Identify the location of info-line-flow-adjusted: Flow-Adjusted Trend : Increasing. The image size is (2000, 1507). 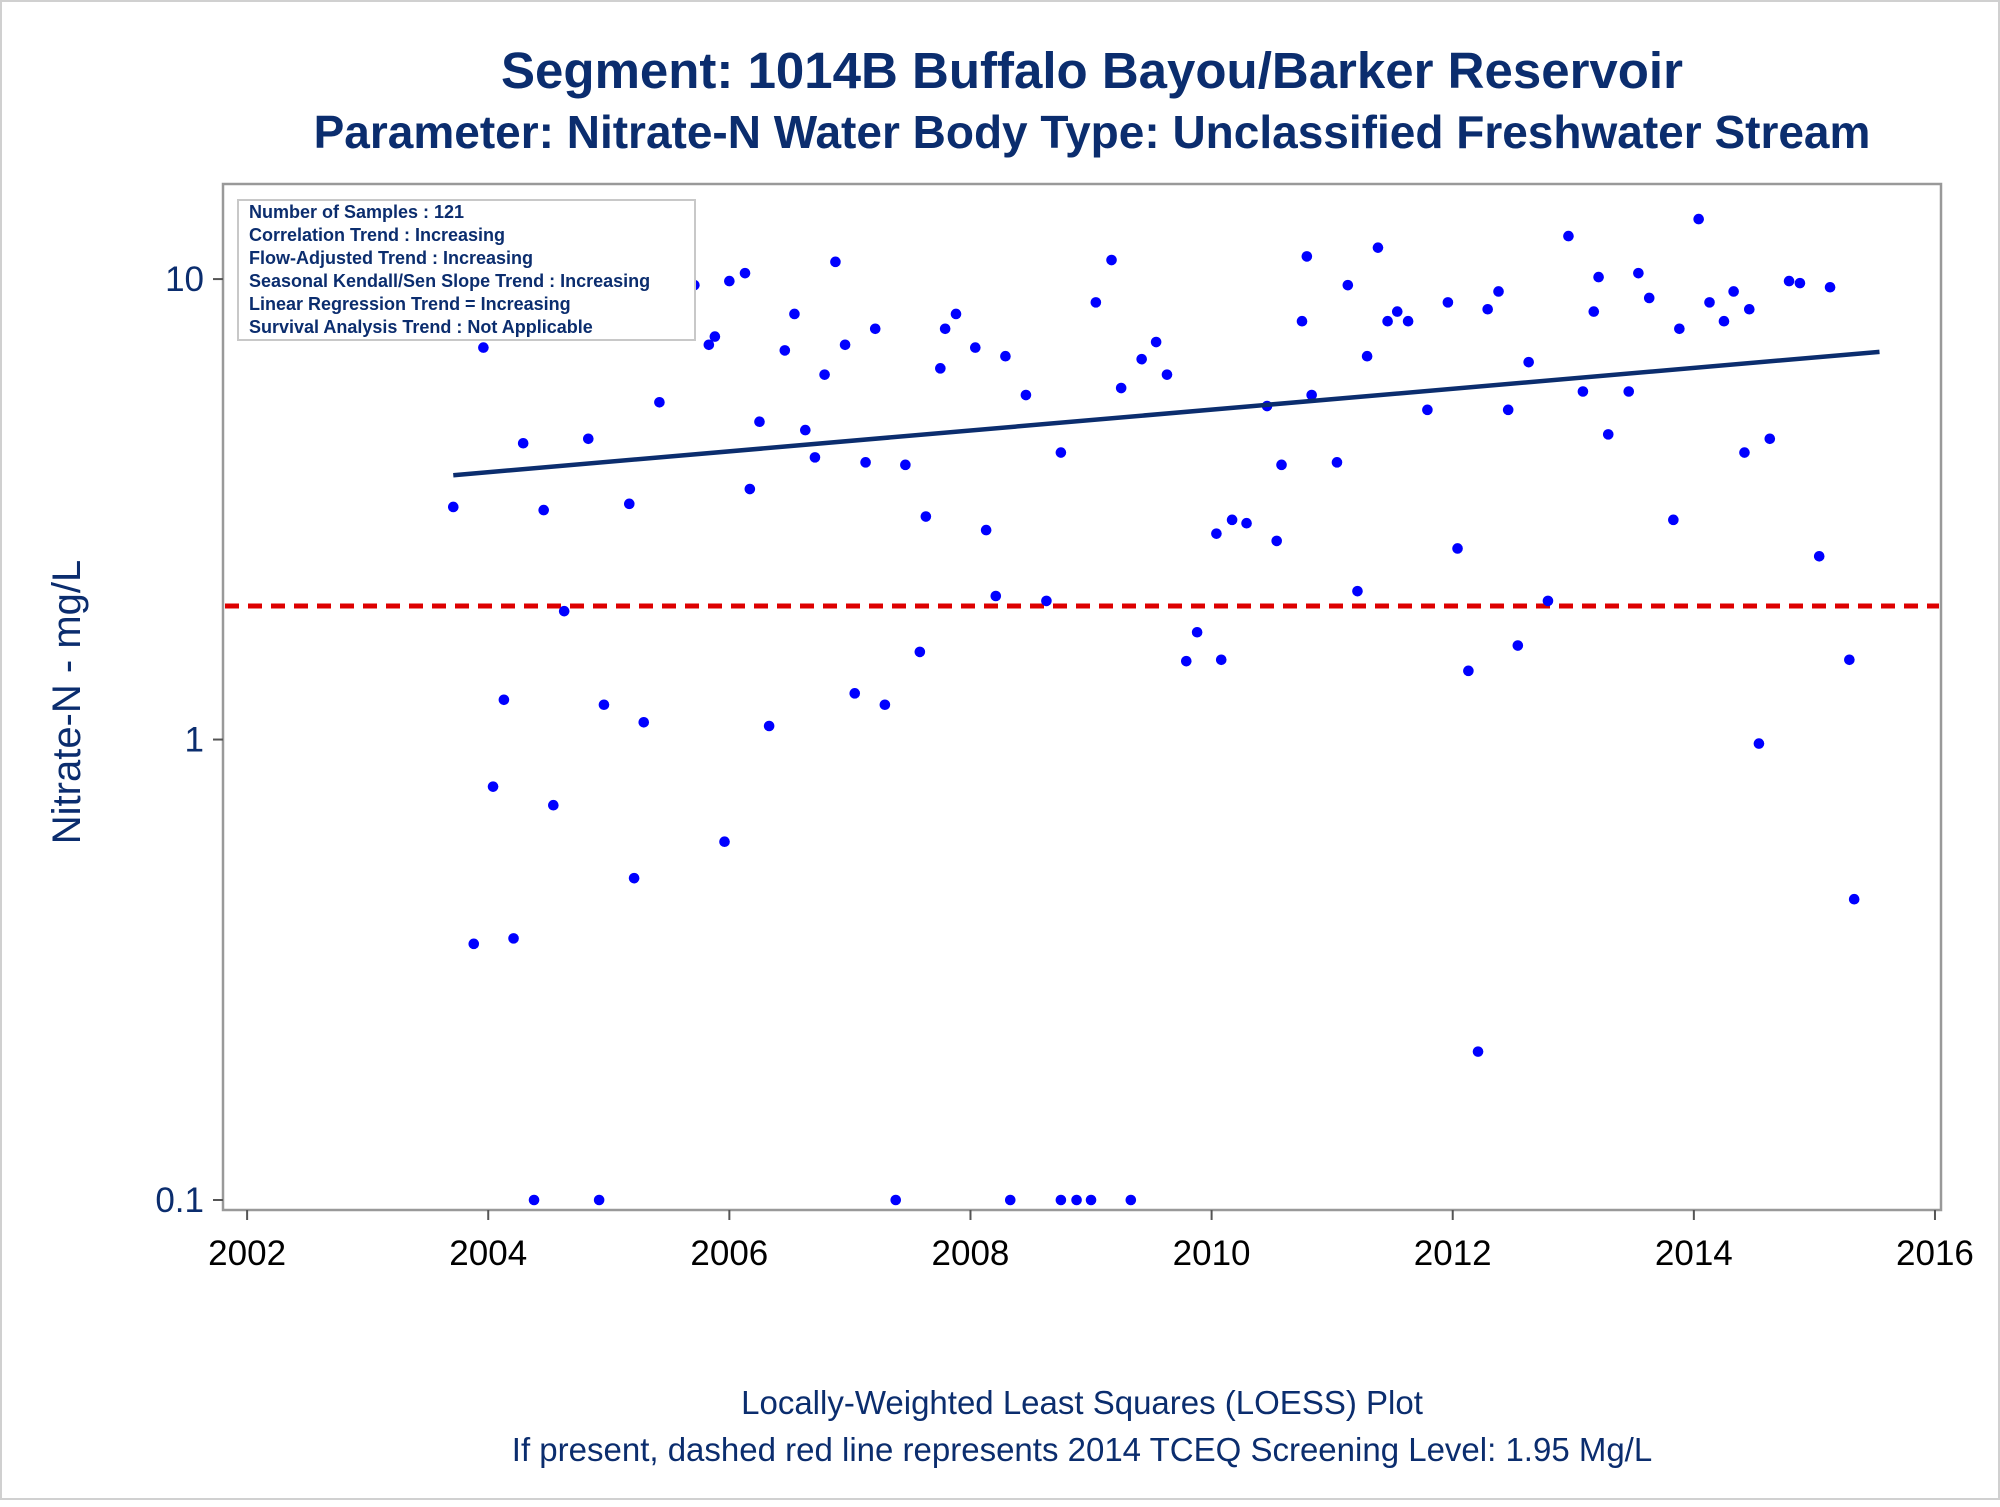
(391, 258).